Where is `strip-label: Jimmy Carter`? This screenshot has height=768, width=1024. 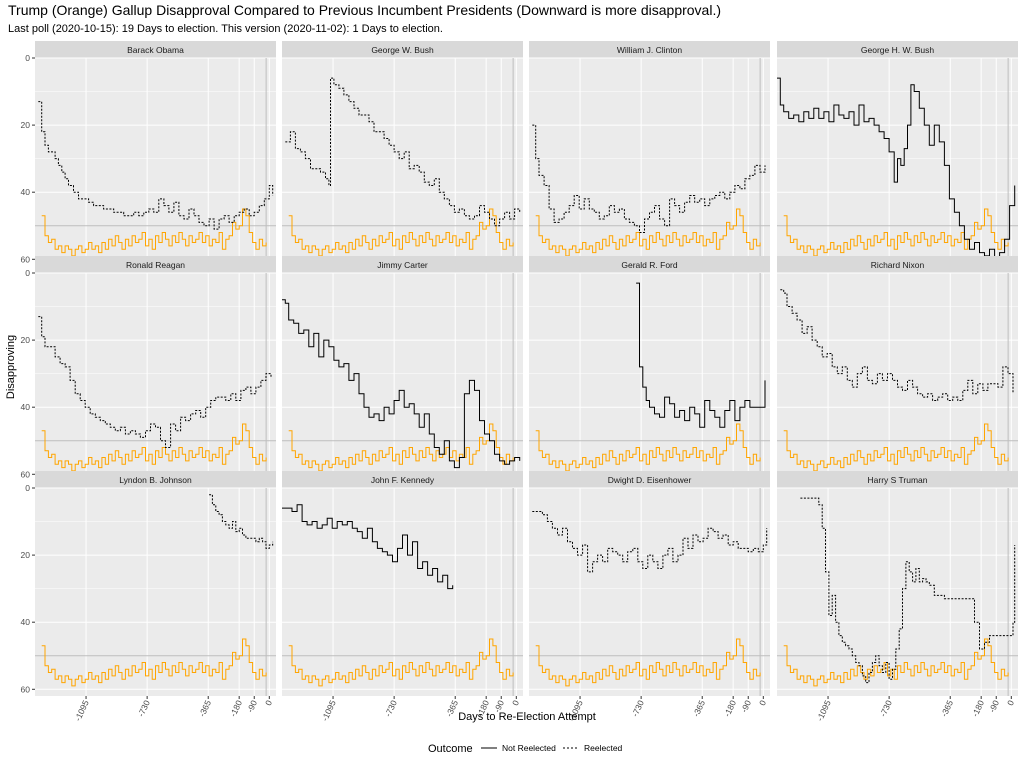 strip-label: Jimmy Carter is located at coordinates (402, 265).